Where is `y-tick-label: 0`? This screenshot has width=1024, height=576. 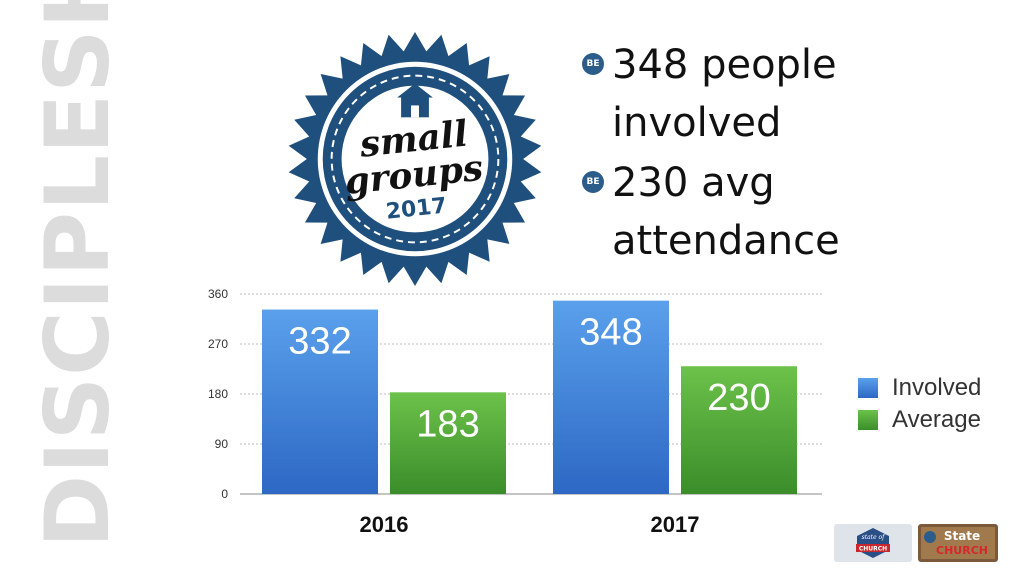
y-tick-label: 0 is located at coordinates (224, 494).